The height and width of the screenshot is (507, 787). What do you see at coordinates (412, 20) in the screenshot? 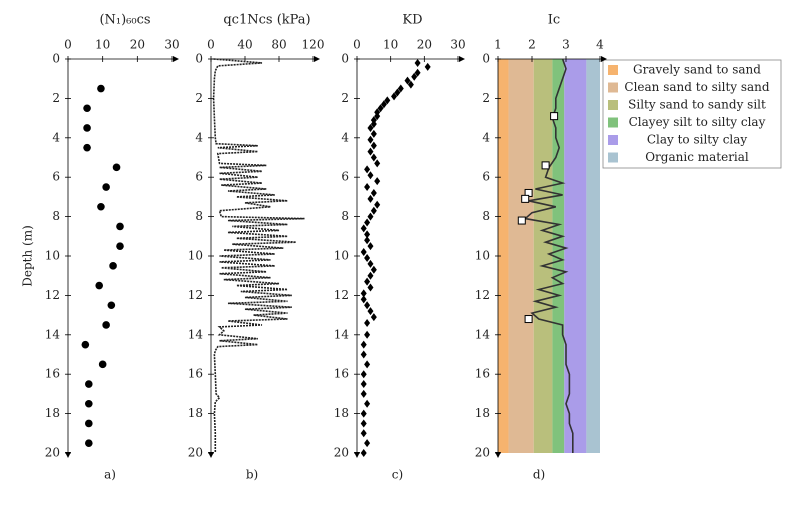
I see `chart-title: KD` at bounding box center [412, 20].